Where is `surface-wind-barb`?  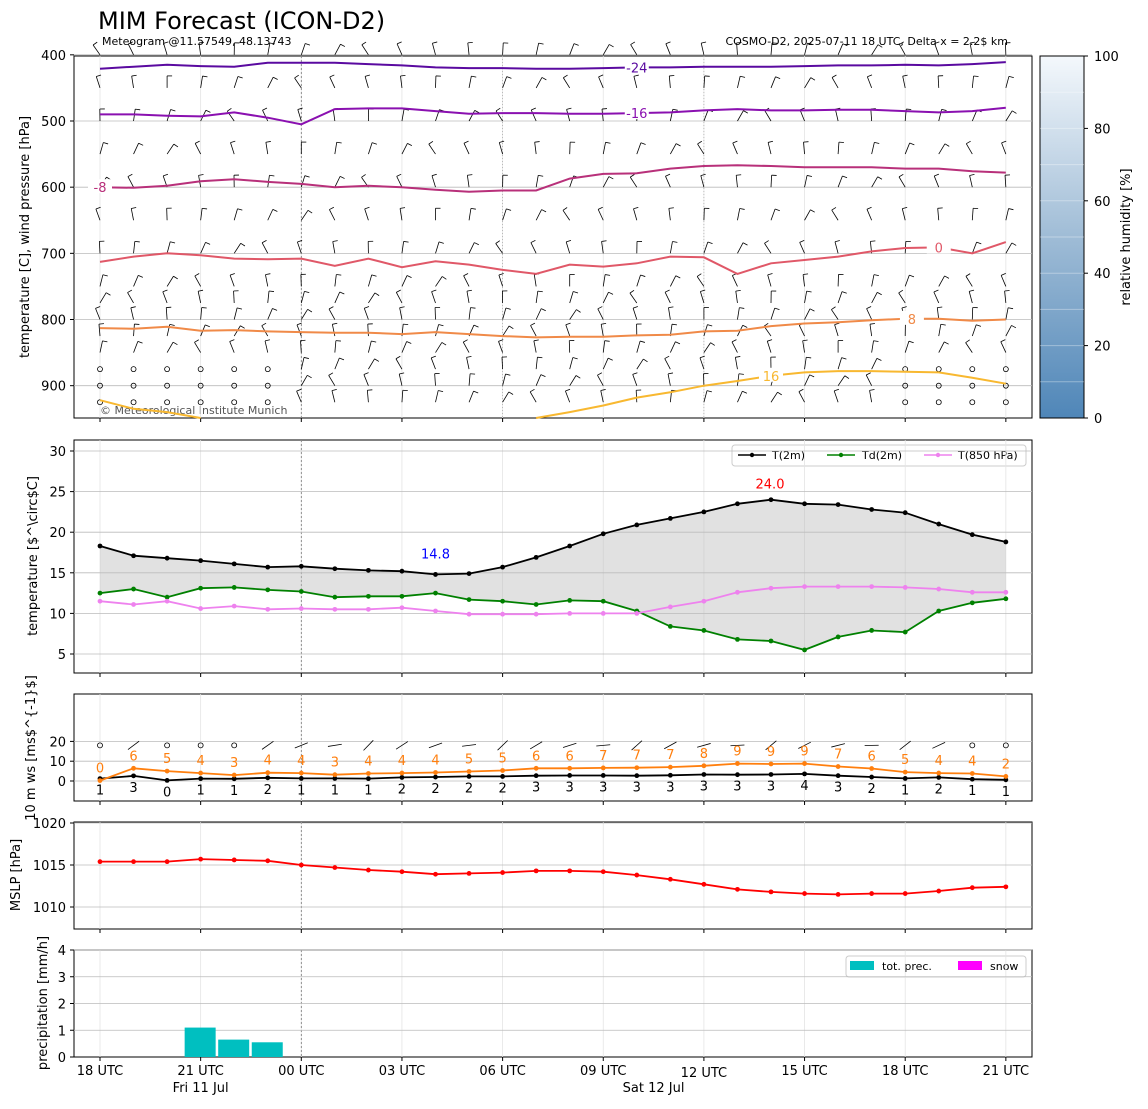 surface-wind-barb is located at coordinates (569, 745).